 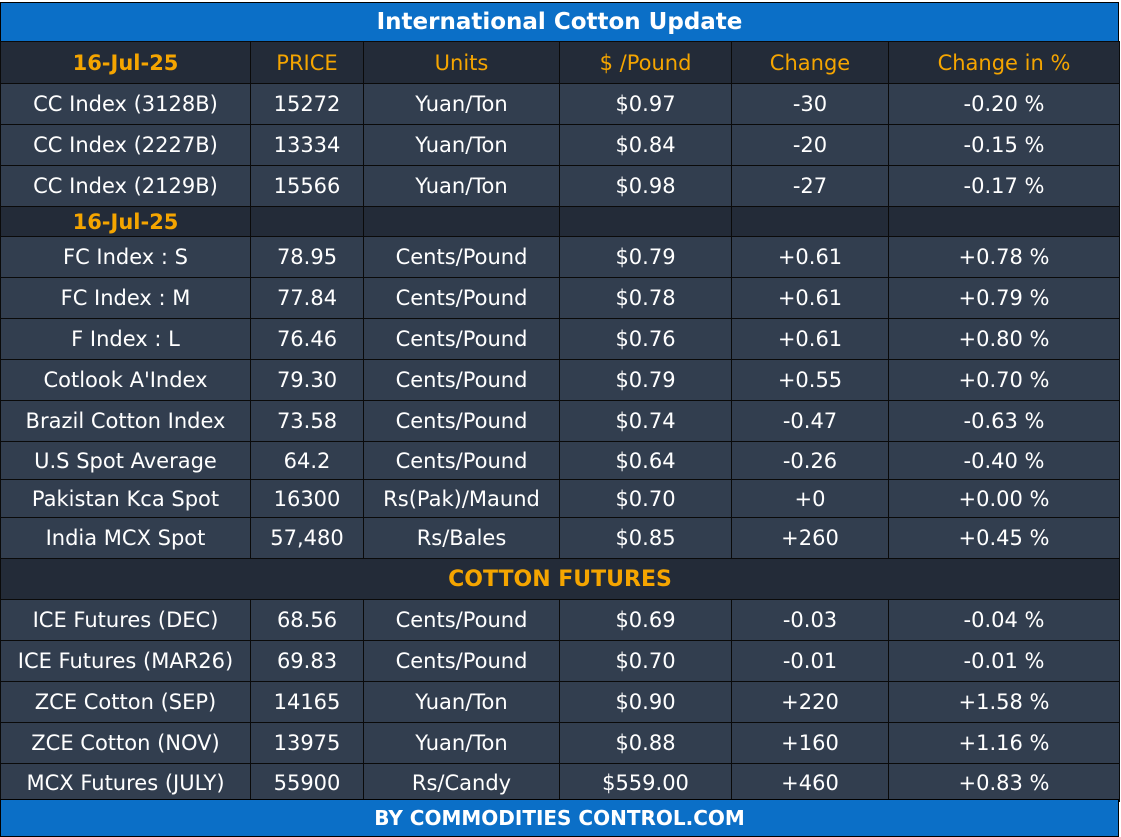 I want to click on row-price: 78.95, so click(x=307, y=257).